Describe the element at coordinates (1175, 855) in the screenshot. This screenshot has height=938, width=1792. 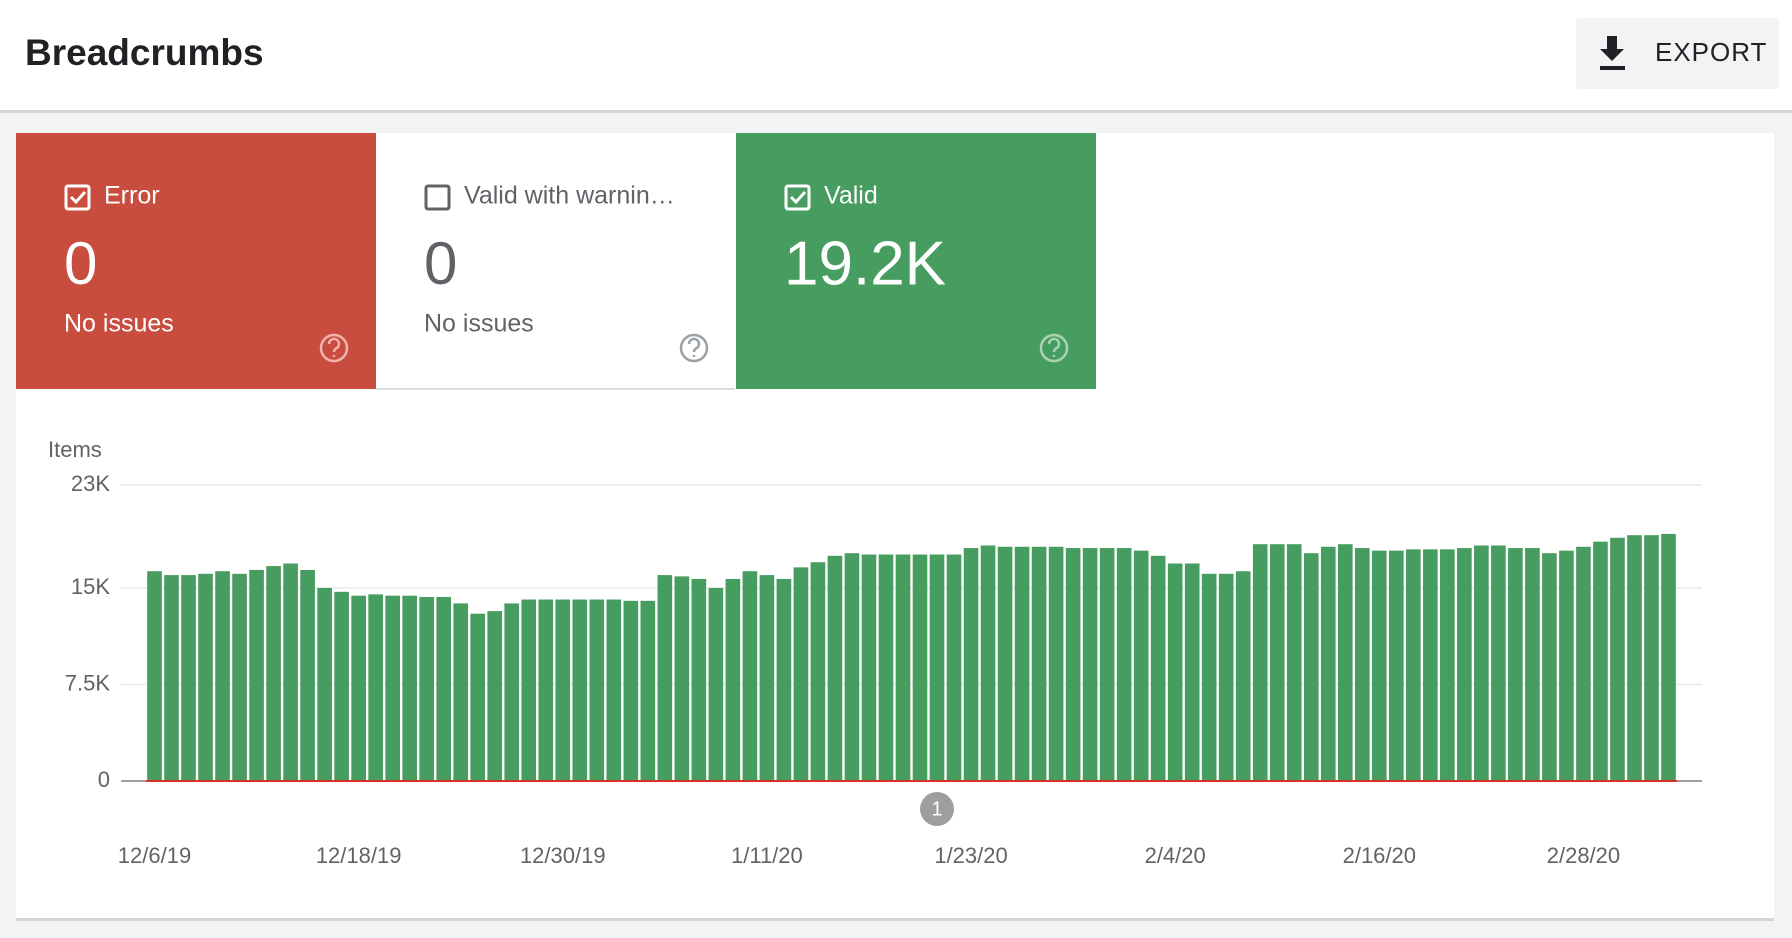
I see `x-tick-label: 2/4/20` at that location.